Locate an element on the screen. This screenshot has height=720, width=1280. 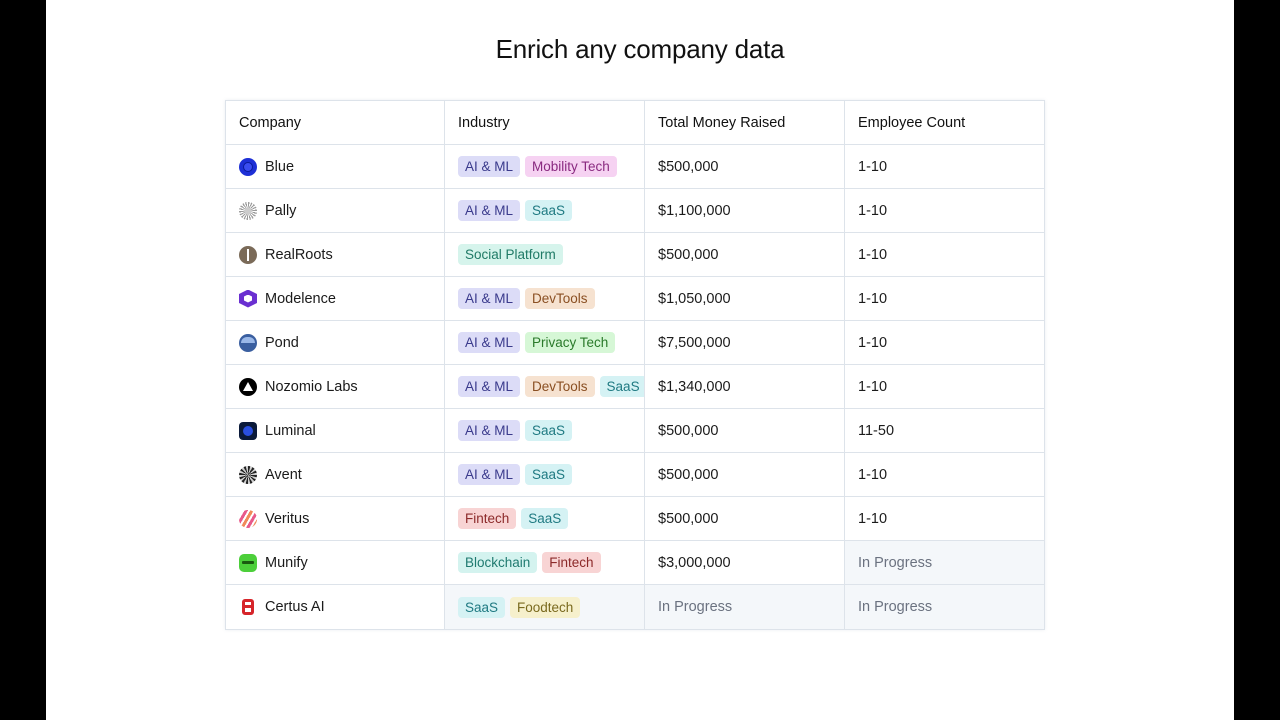
company-cell: Veritus is located at coordinates (335, 518).